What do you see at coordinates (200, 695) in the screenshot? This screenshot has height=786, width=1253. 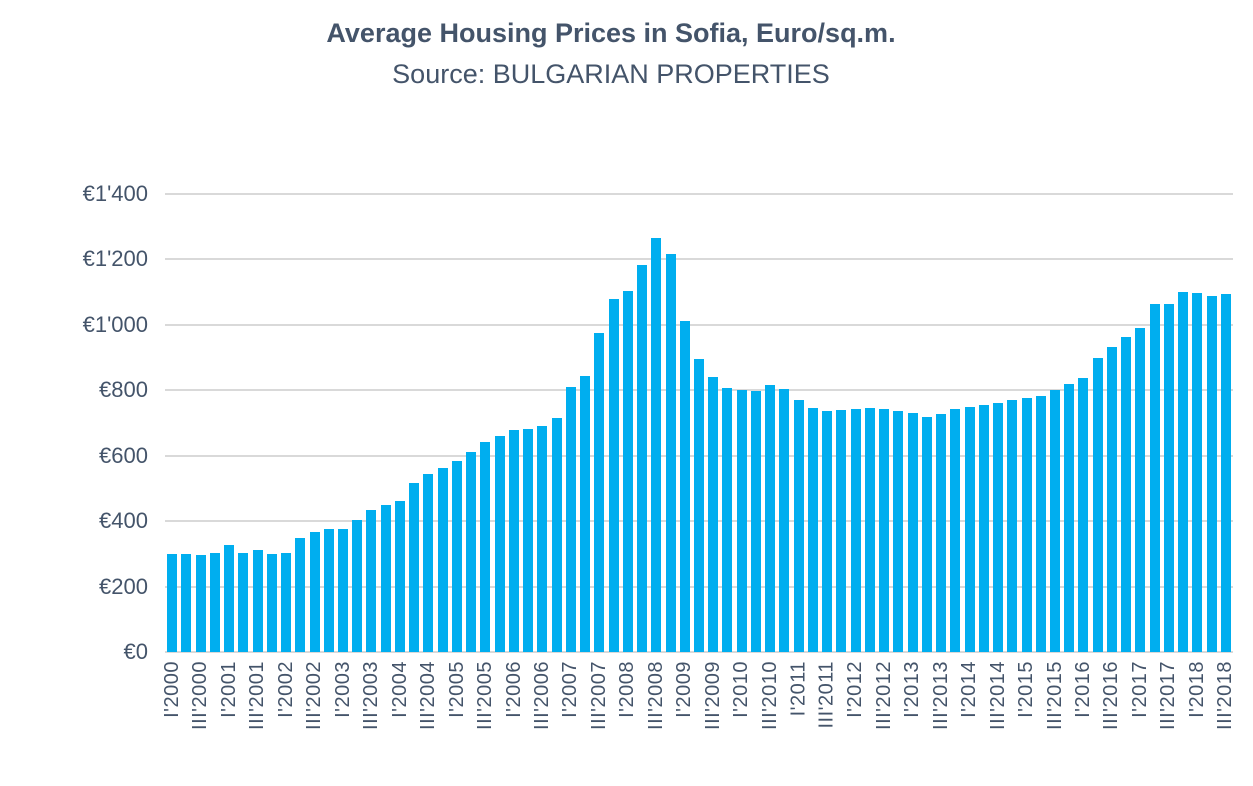 I see `x-axis-tick-label: III'2000` at bounding box center [200, 695].